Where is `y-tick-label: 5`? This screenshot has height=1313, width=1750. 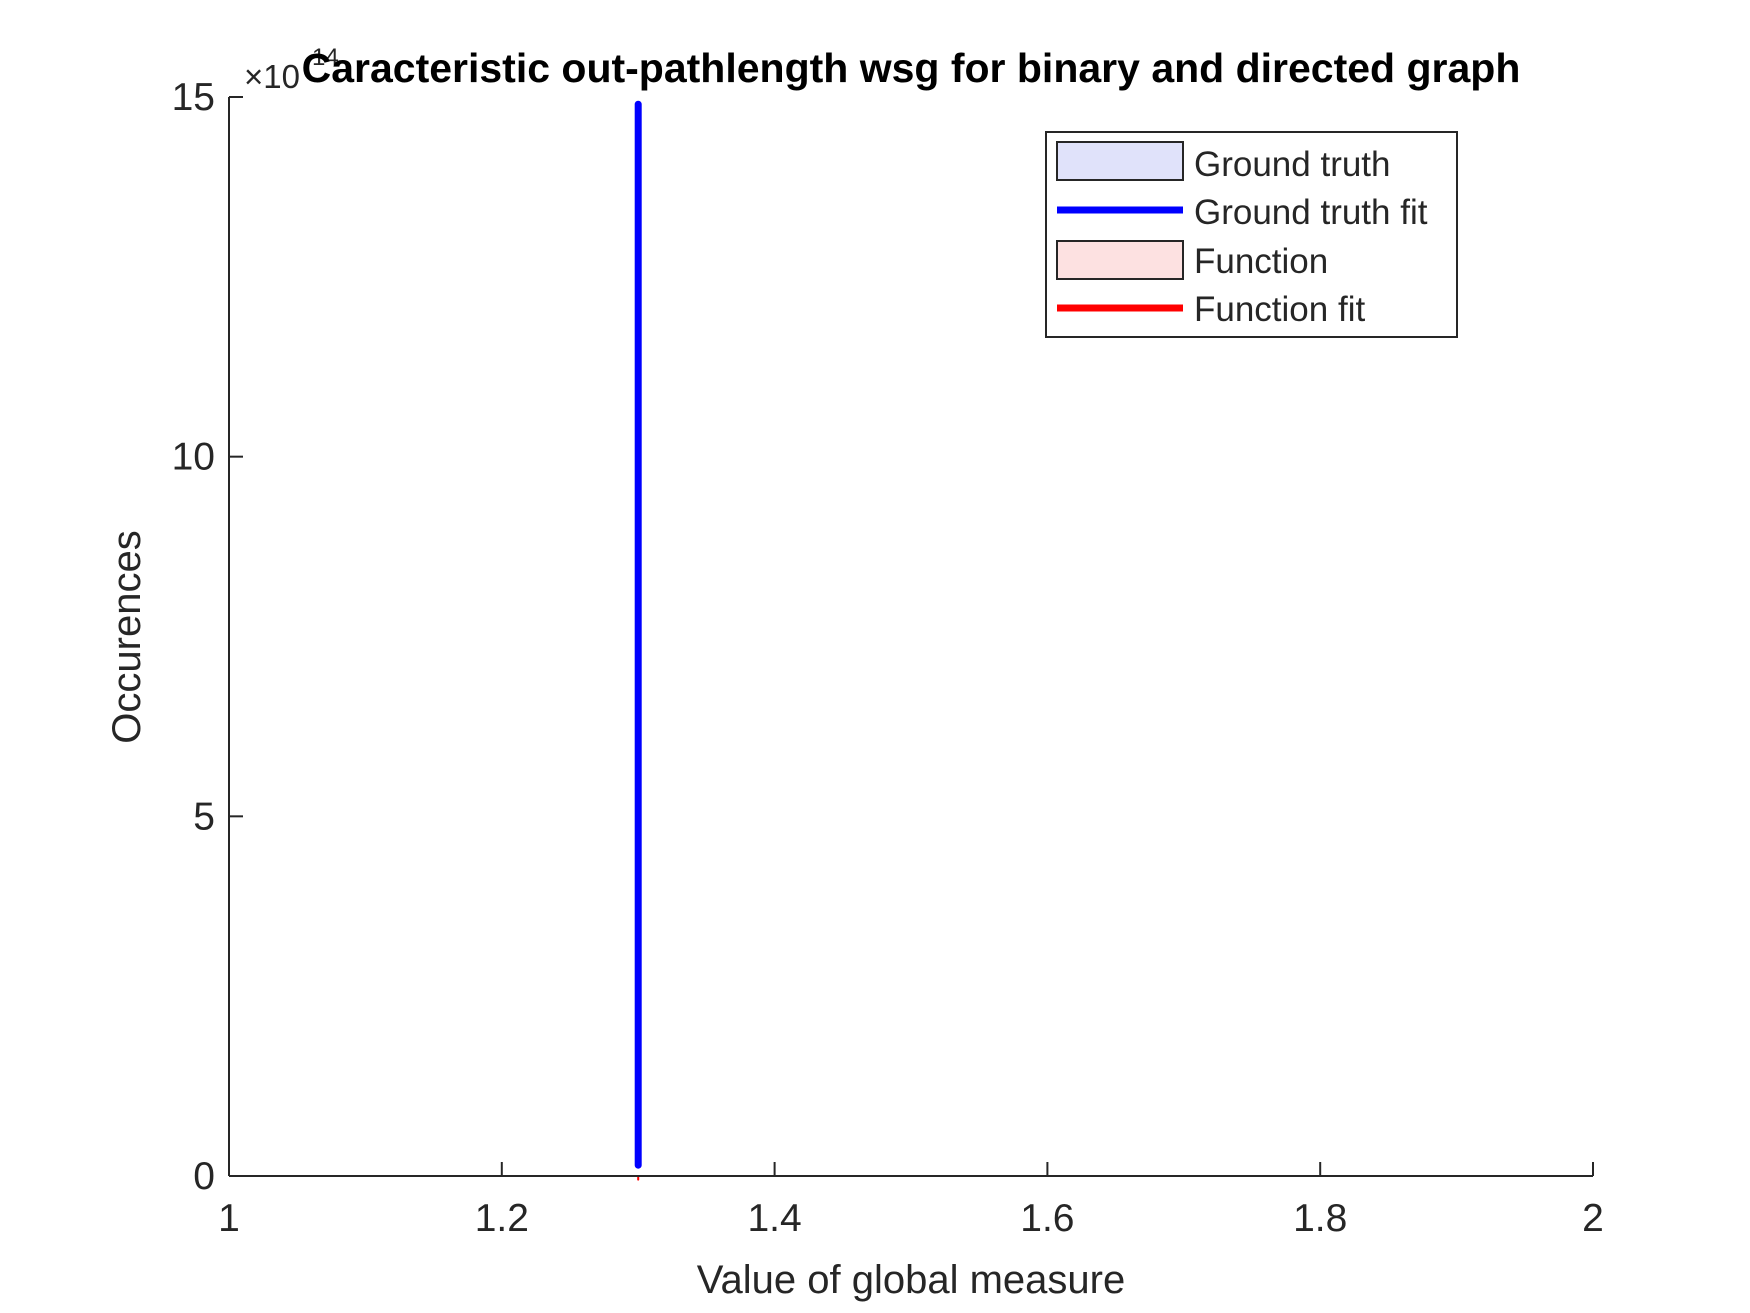
y-tick-label: 5 is located at coordinates (204, 816).